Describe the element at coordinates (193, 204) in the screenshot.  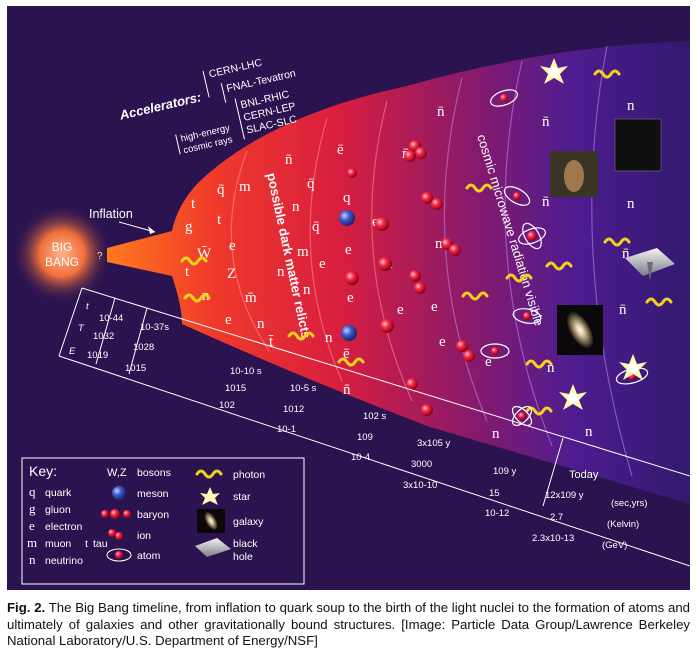
I see `particle-t: t` at that location.